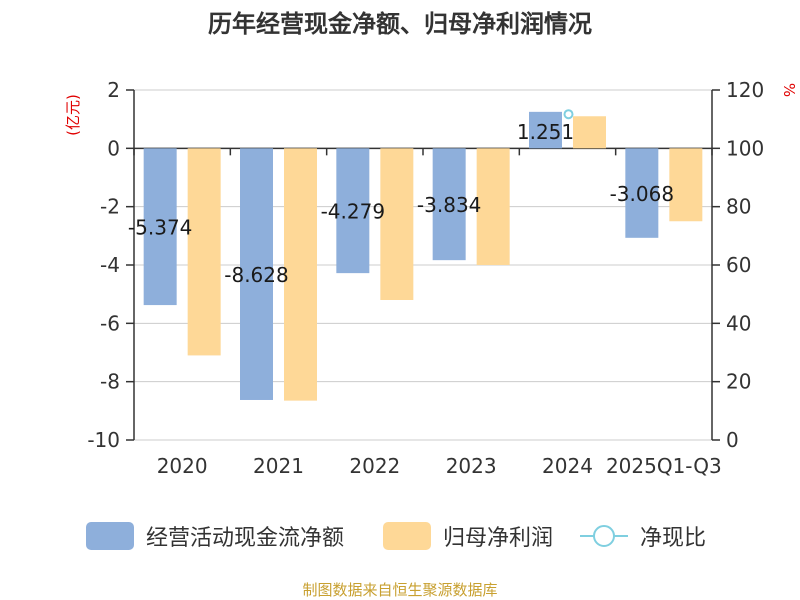 The height and width of the screenshot is (600, 800). I want to click on y-tick-label-right: 0, so click(732, 440).